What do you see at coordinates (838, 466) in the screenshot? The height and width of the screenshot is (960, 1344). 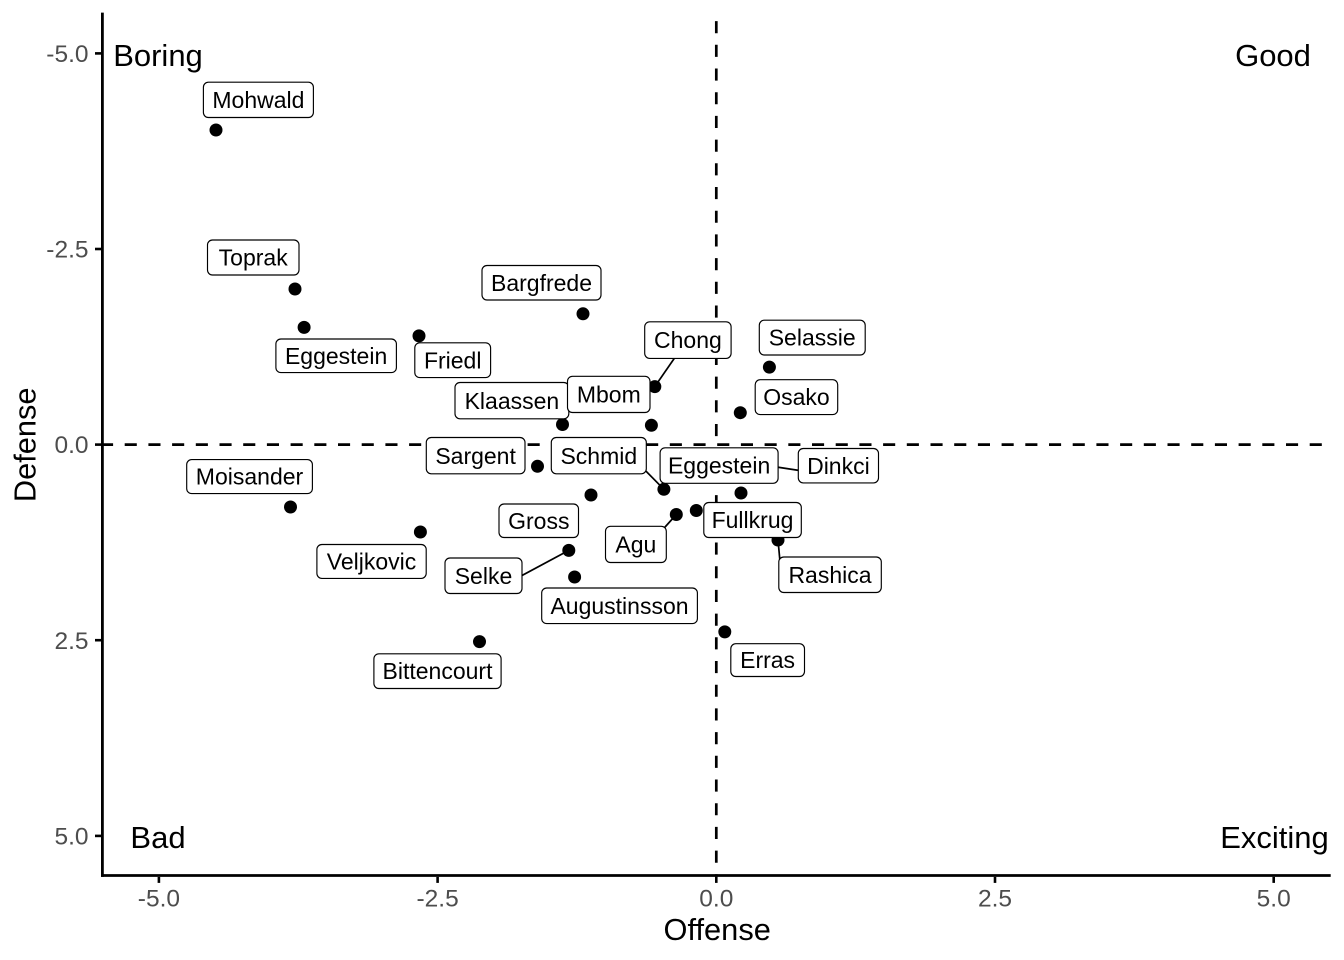 I see `svg-text: Dinkci` at bounding box center [838, 466].